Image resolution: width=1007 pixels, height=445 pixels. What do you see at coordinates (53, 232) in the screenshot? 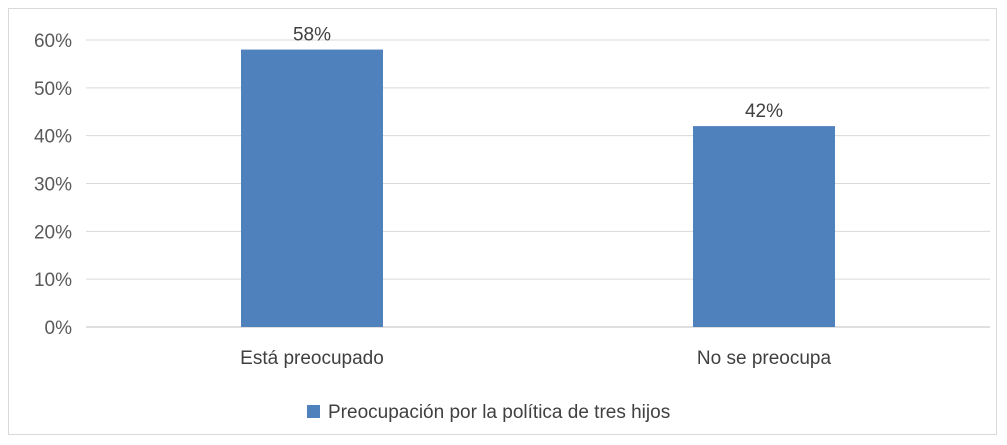
I see `y-tick-label: 20%` at bounding box center [53, 232].